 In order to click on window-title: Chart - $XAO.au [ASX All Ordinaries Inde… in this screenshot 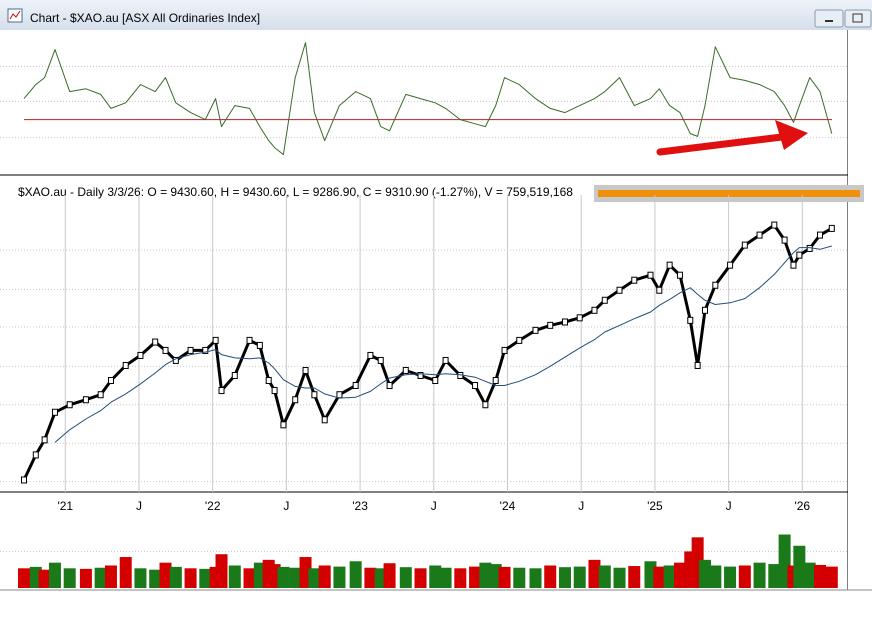, I will do `click(145, 18)`.